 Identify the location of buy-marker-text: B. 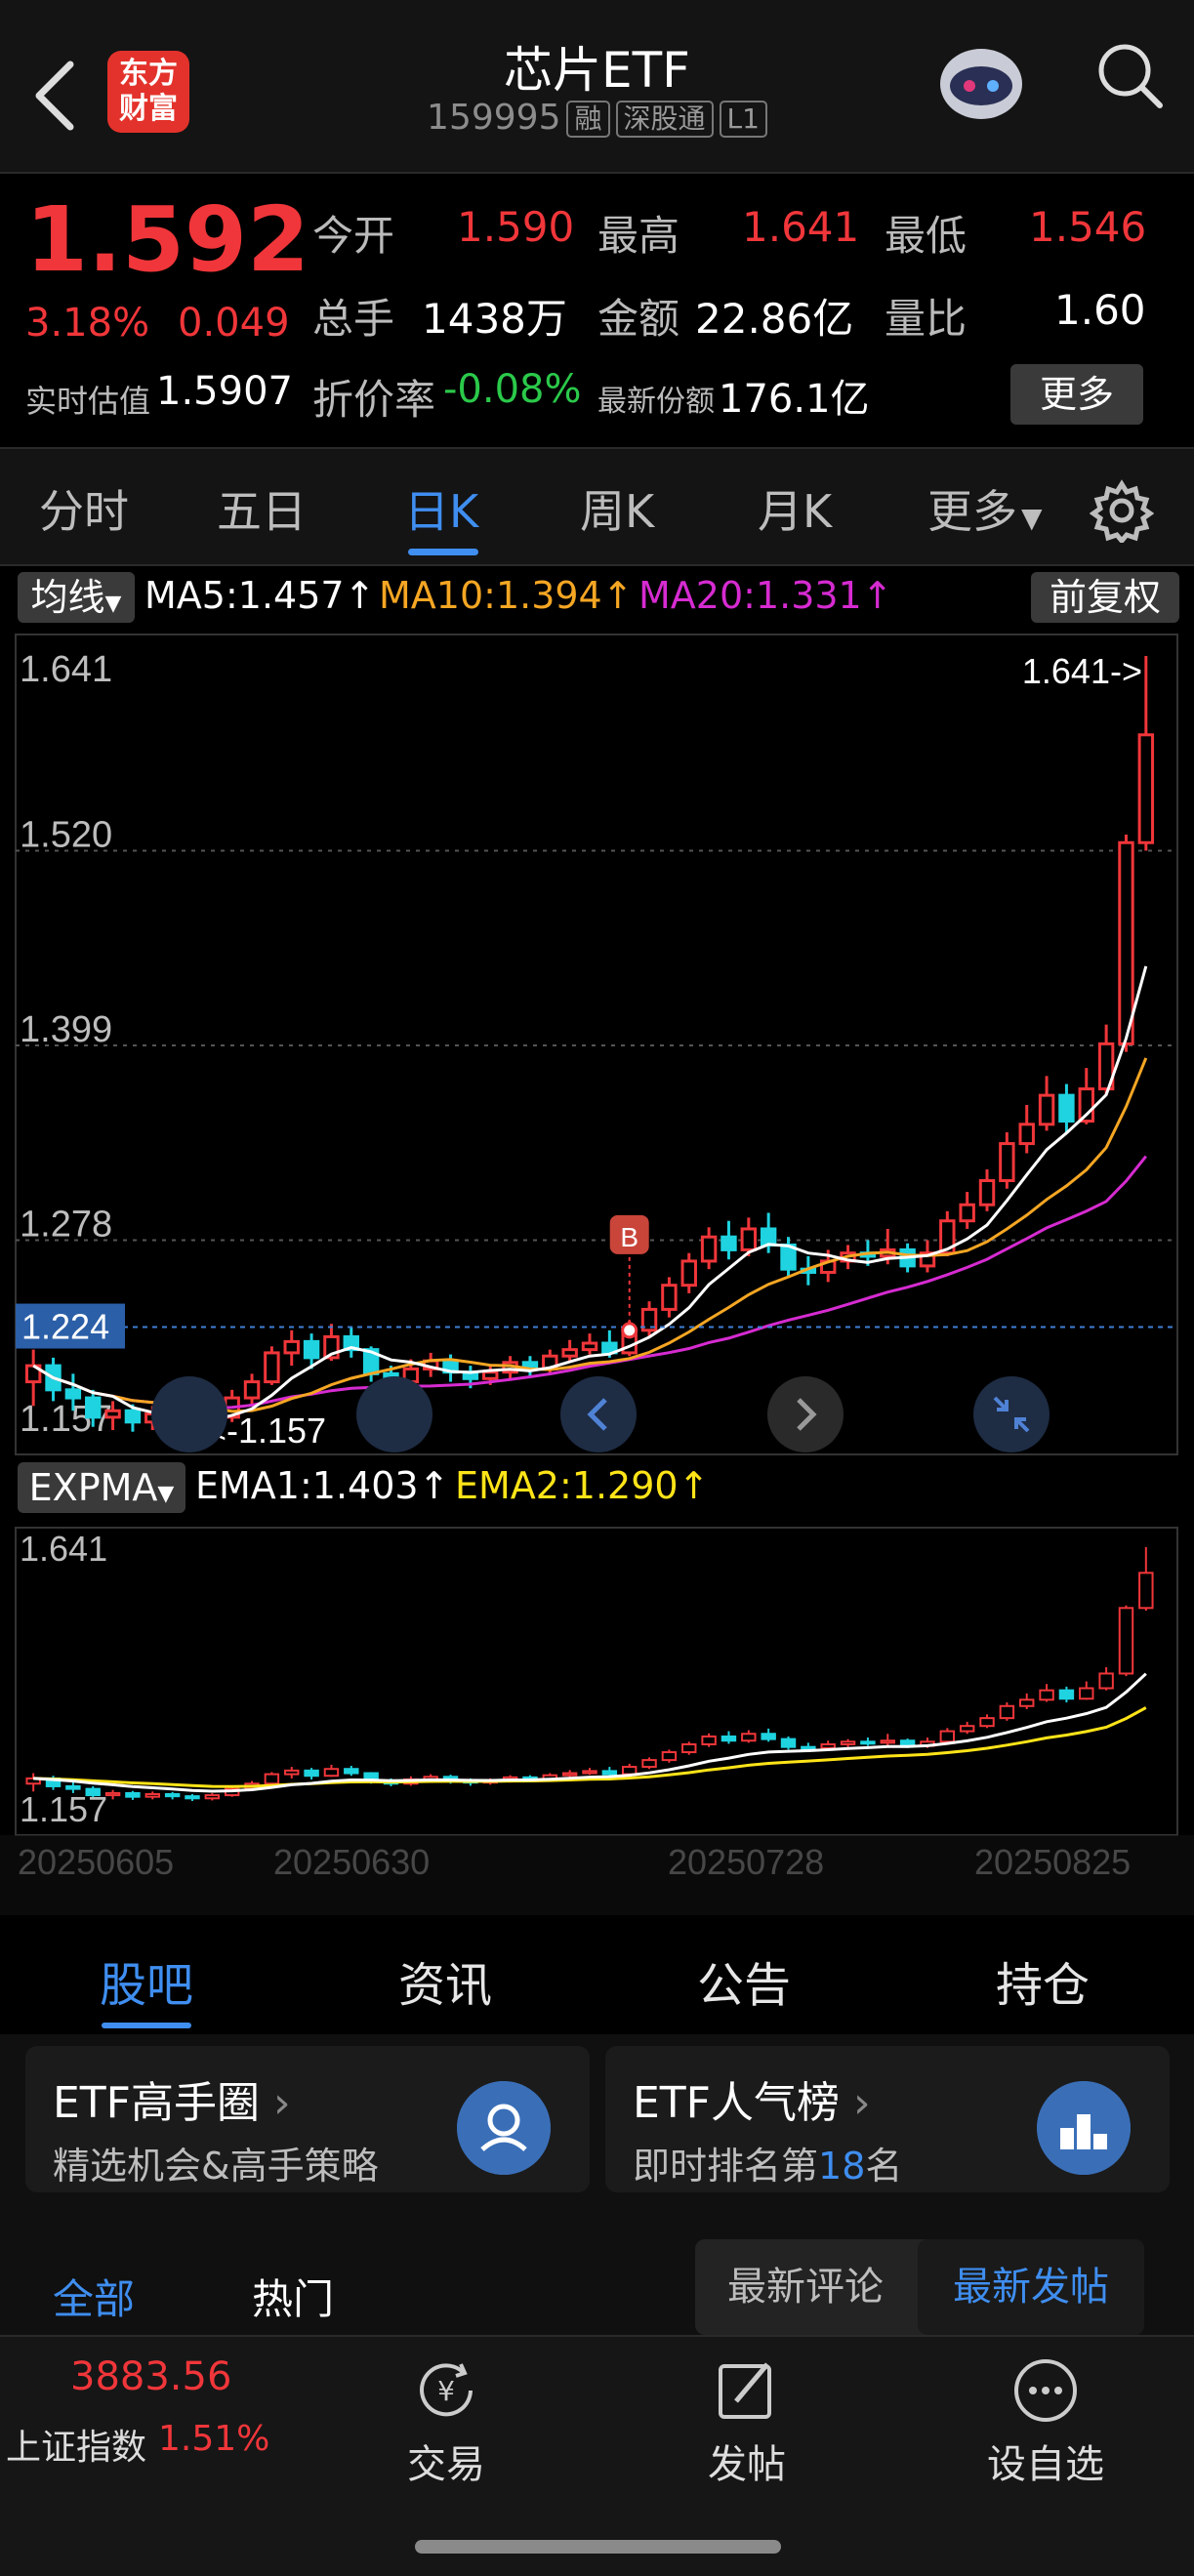
(629, 1237).